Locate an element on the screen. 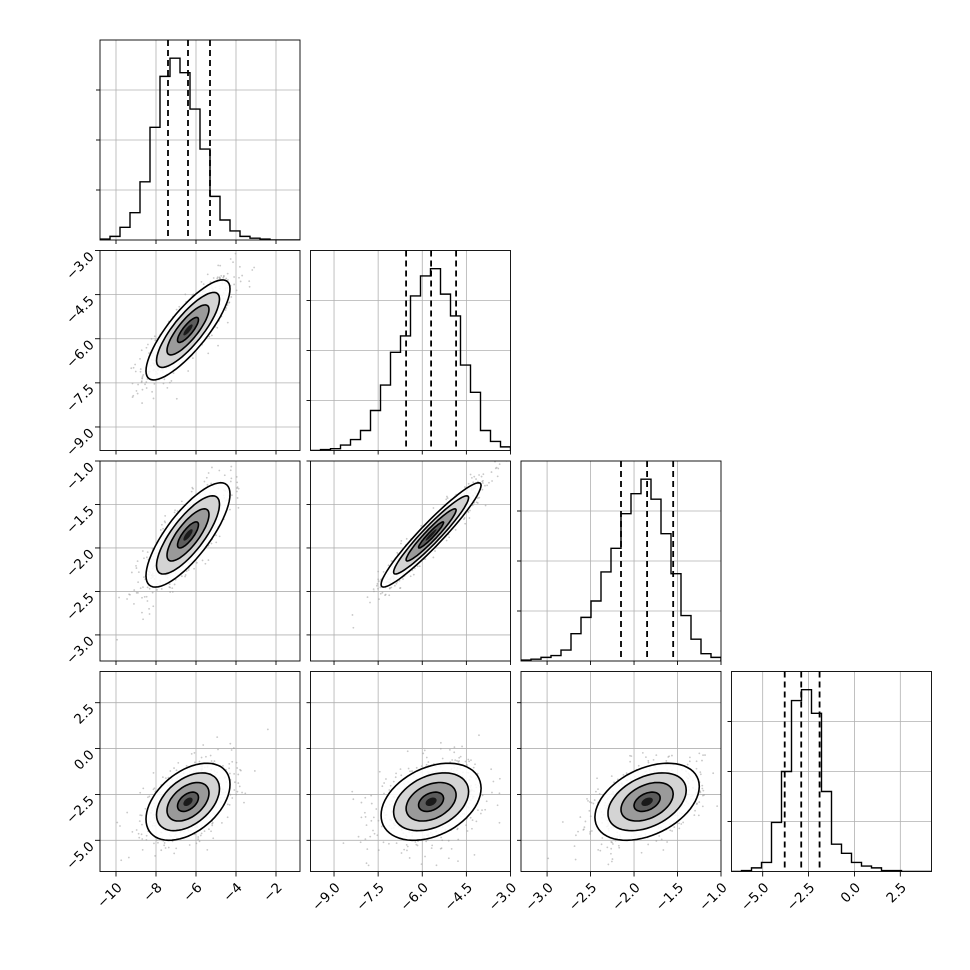  xtick-label: −1.5 is located at coordinates (670, 897).